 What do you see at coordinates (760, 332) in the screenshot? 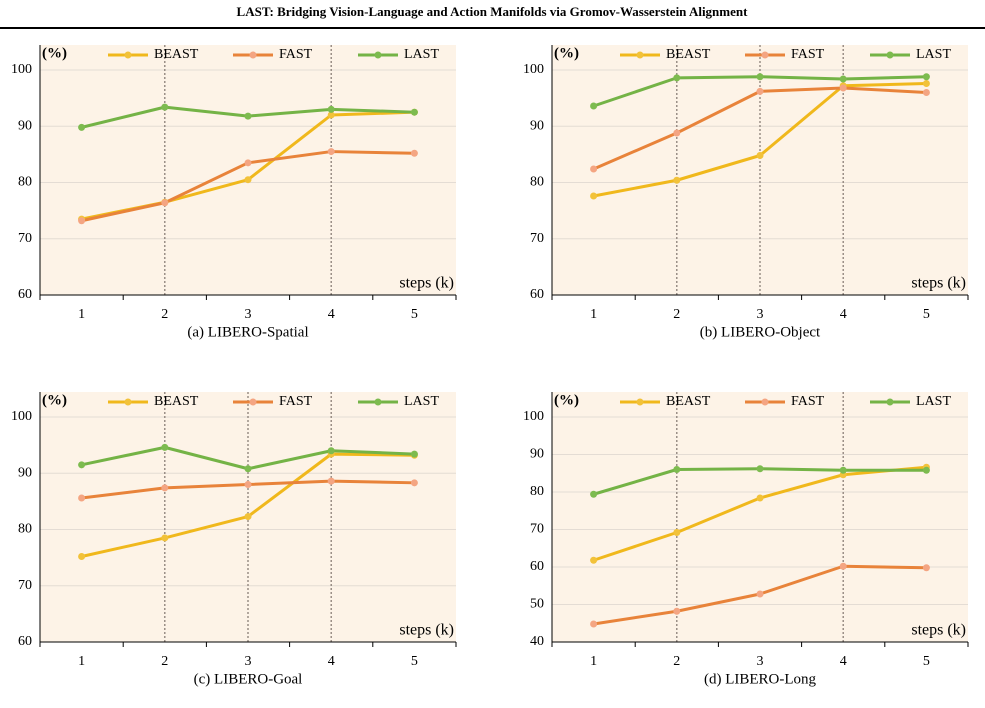
I see `chart-caption: (b) LIBERO-Object` at bounding box center [760, 332].